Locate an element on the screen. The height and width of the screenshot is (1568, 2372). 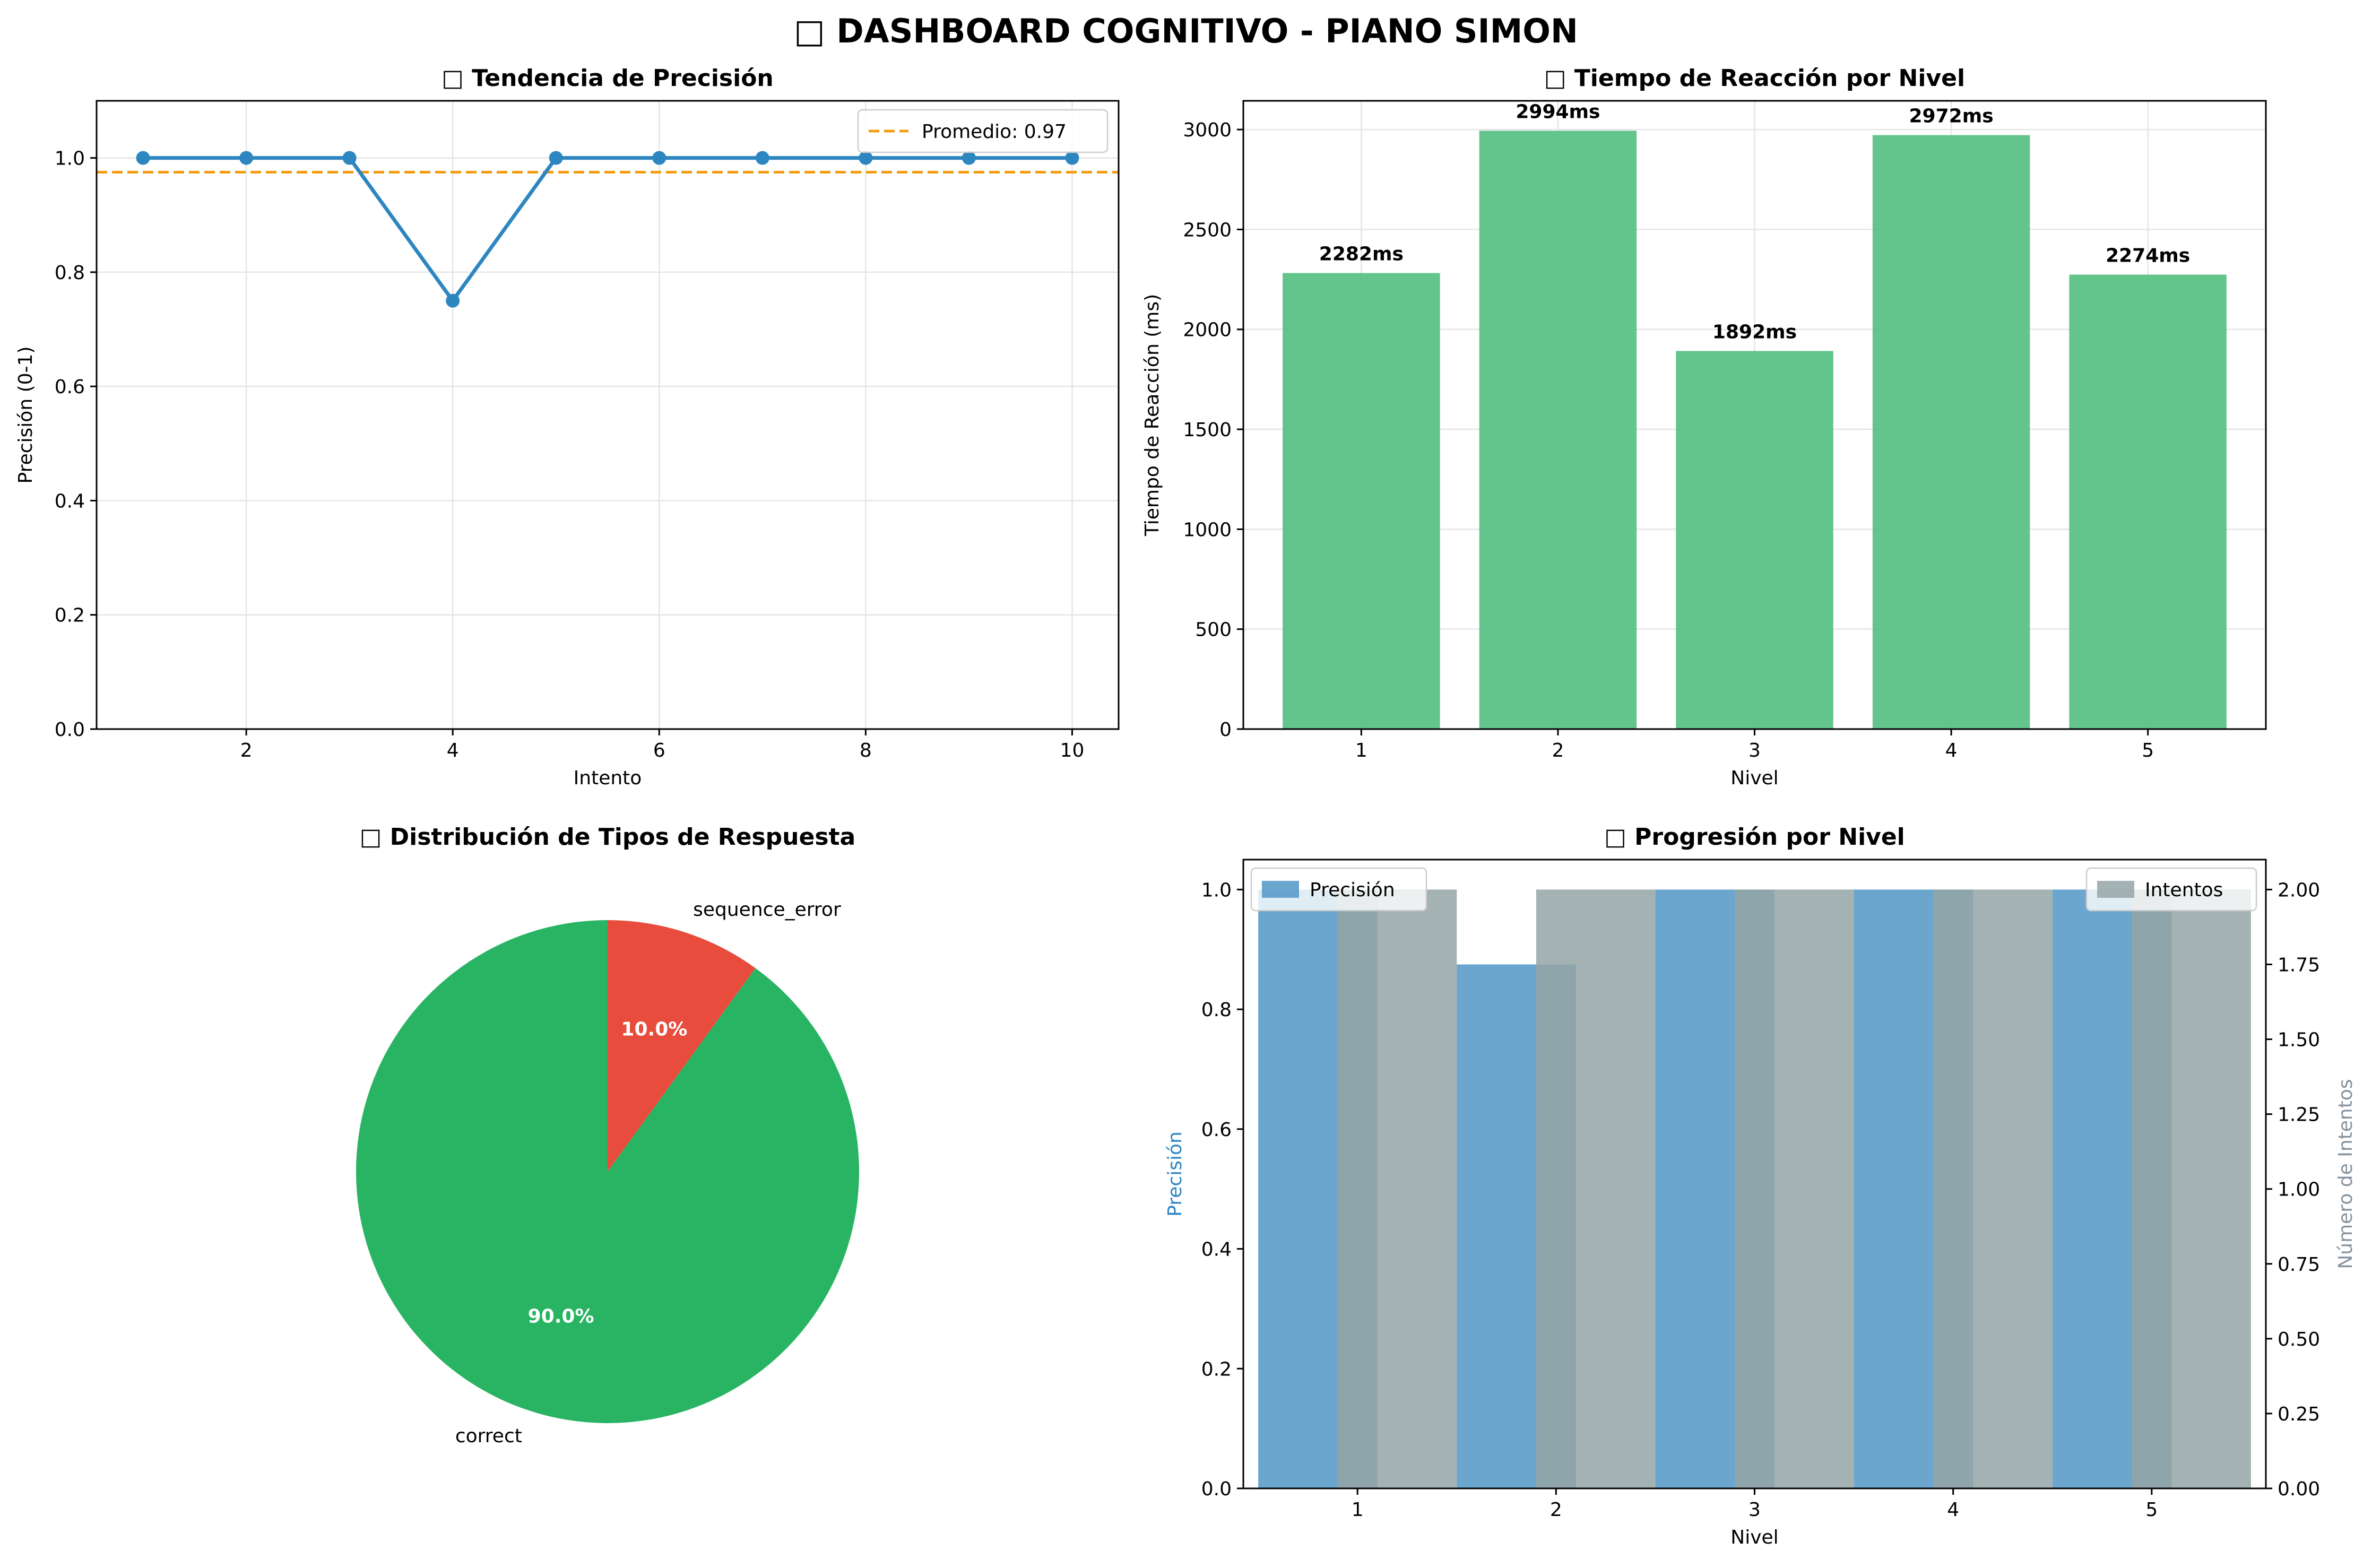
precision-trend-x-tick-label: 8 is located at coordinates (866, 750).